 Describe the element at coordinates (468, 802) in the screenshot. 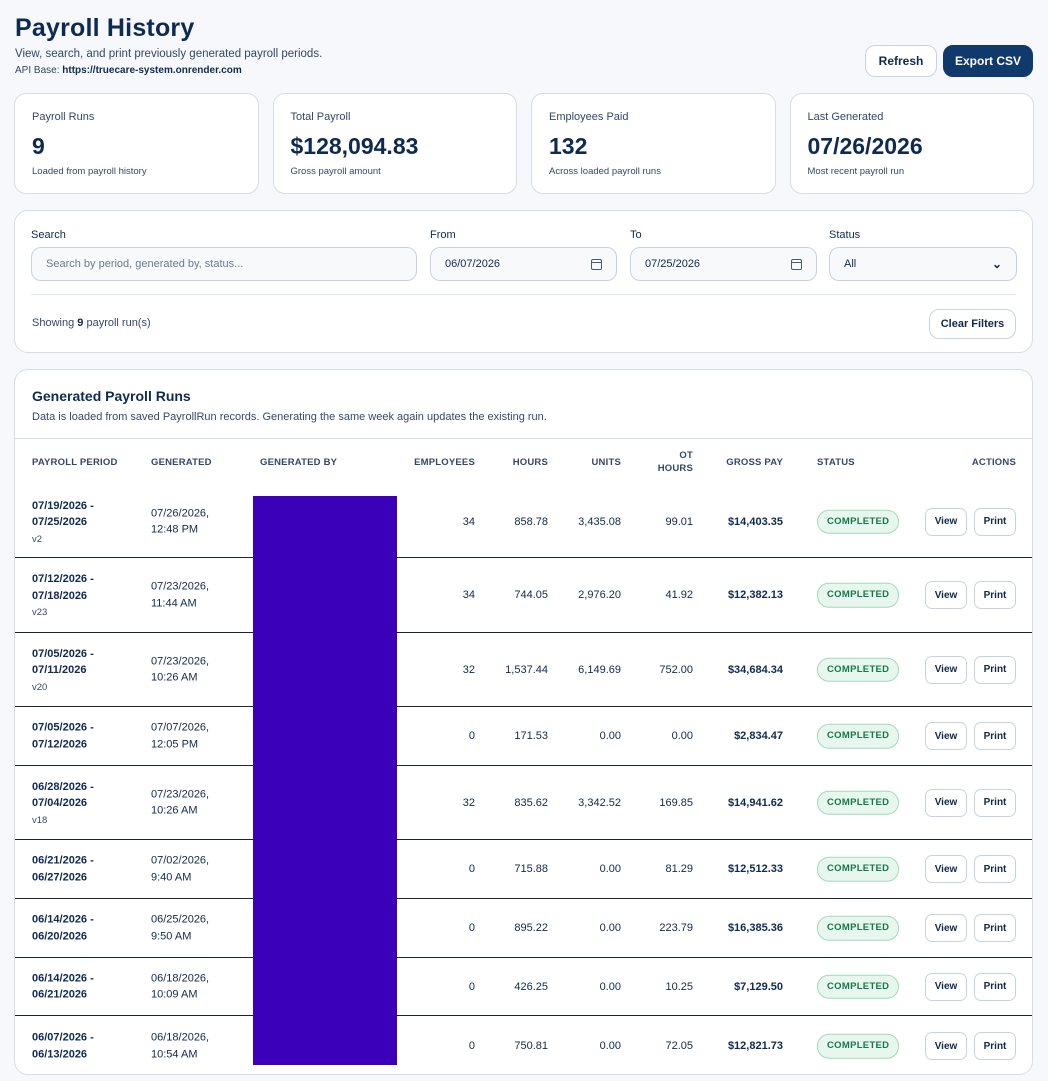

I see `cell-employees: 32` at that location.